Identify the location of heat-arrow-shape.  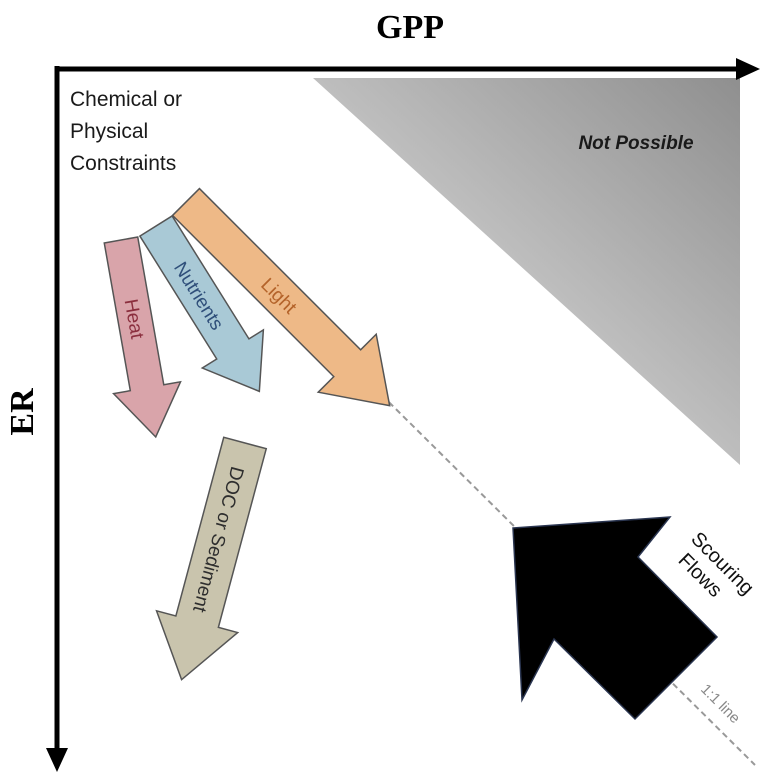
(142, 337).